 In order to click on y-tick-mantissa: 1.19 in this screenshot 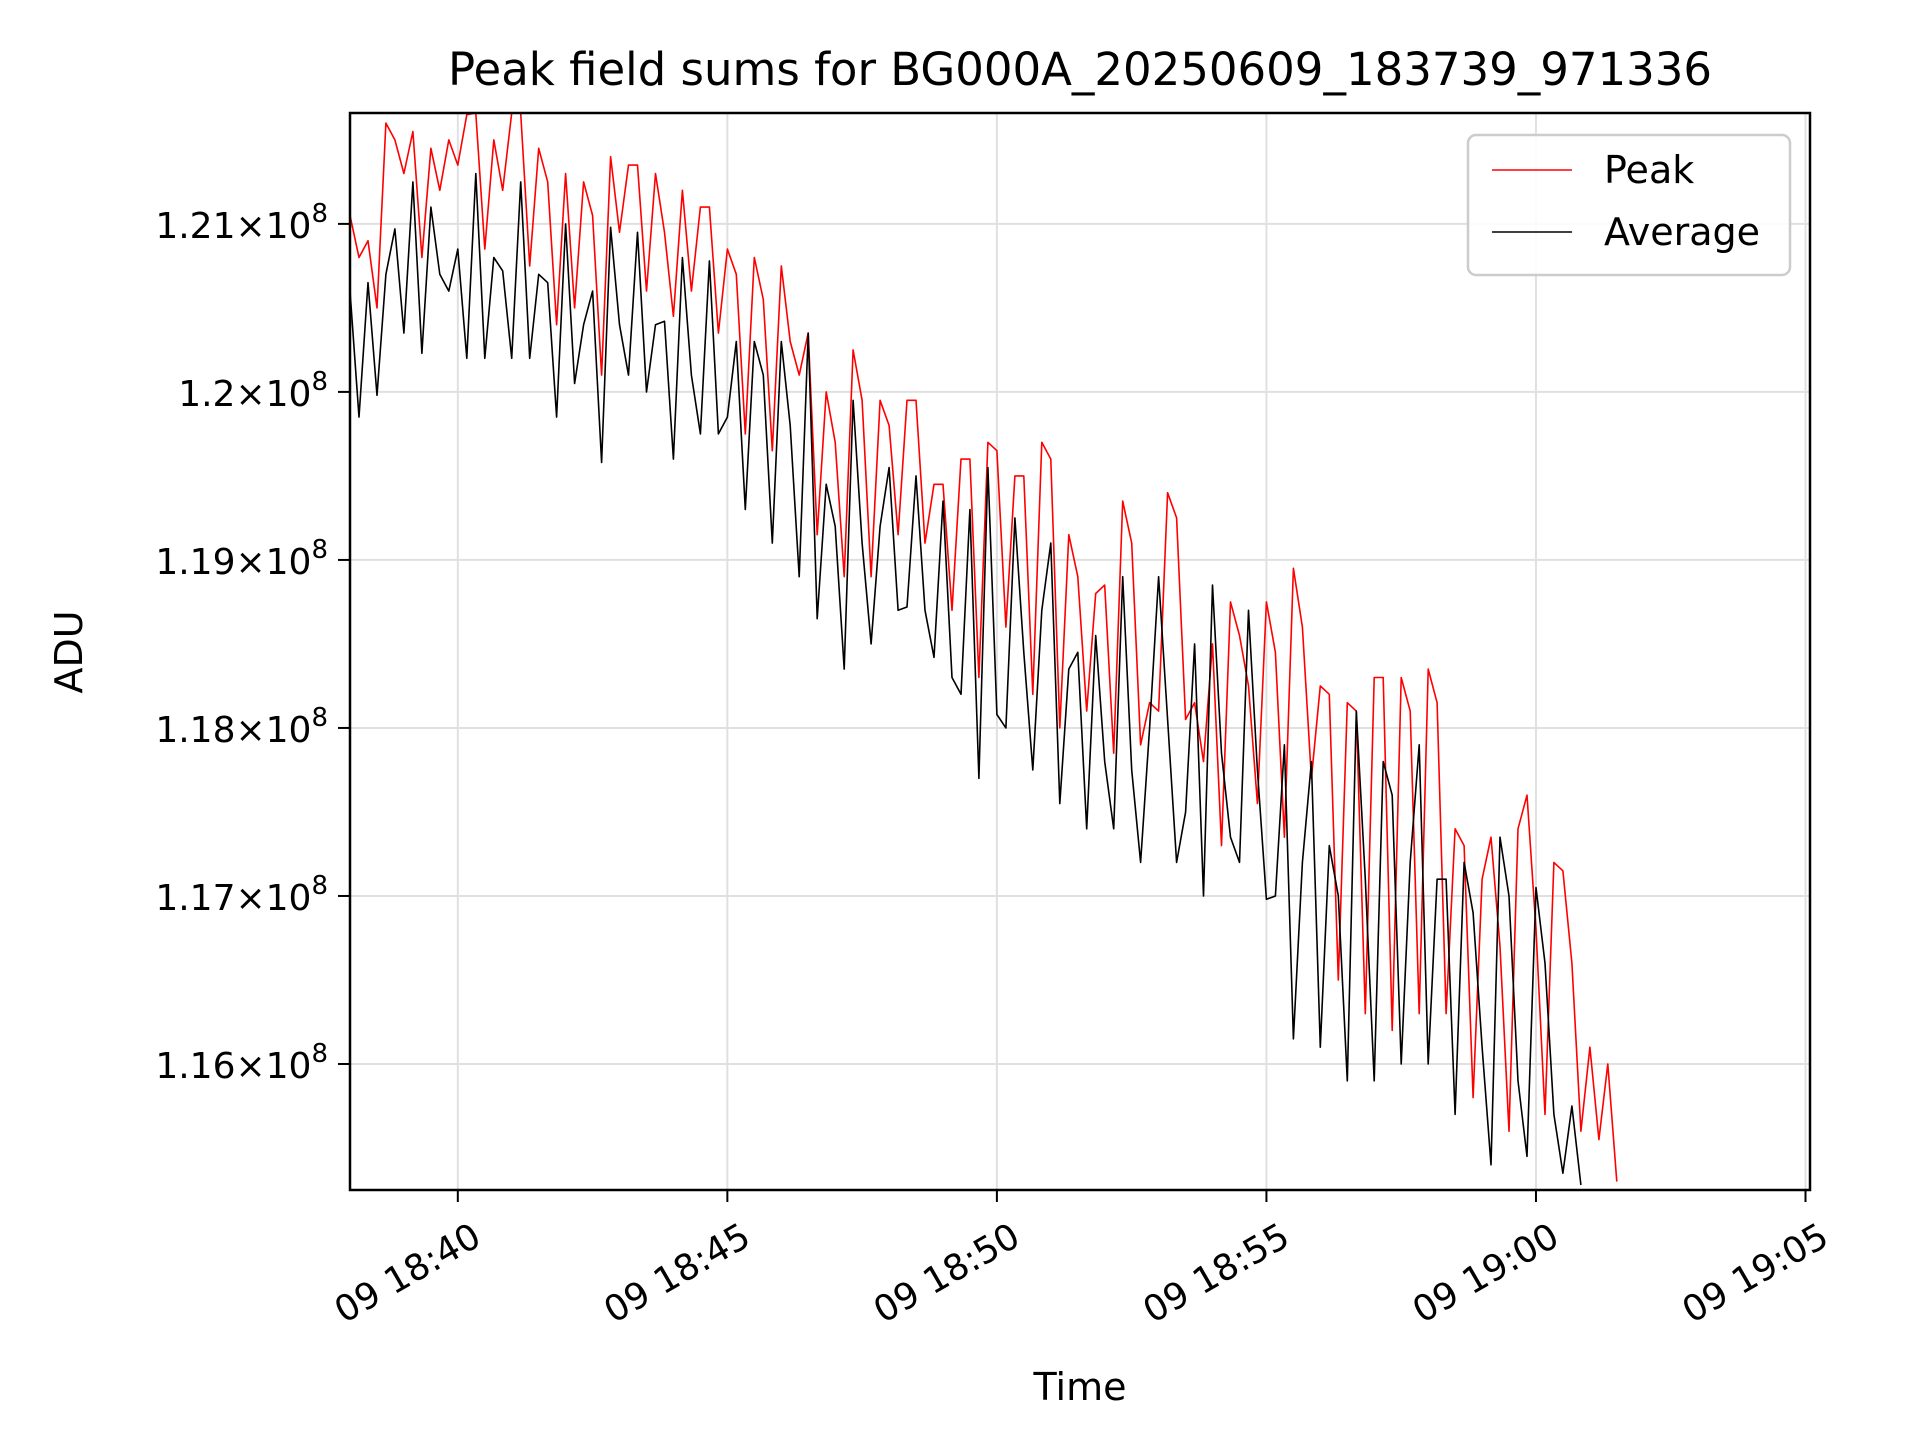, I will do `click(195, 562)`.